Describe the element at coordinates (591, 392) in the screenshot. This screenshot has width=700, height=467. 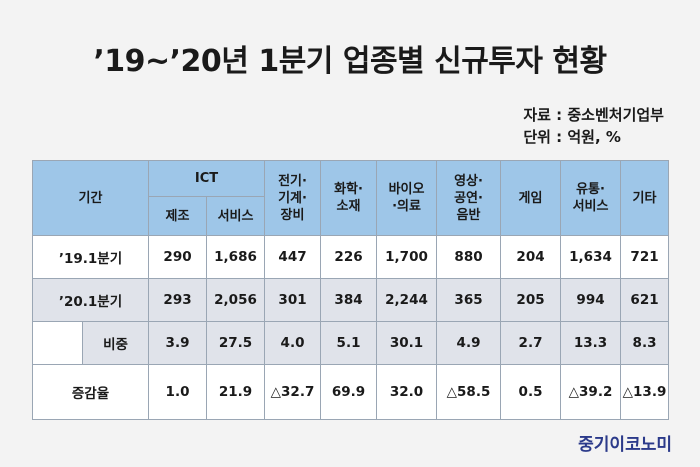
I see `table-cell: △39.2` at that location.